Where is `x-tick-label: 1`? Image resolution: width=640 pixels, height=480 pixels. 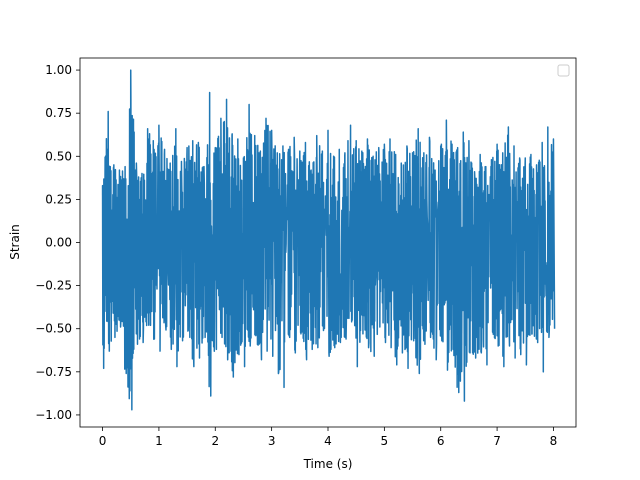
x-tick-label: 1 is located at coordinates (159, 441).